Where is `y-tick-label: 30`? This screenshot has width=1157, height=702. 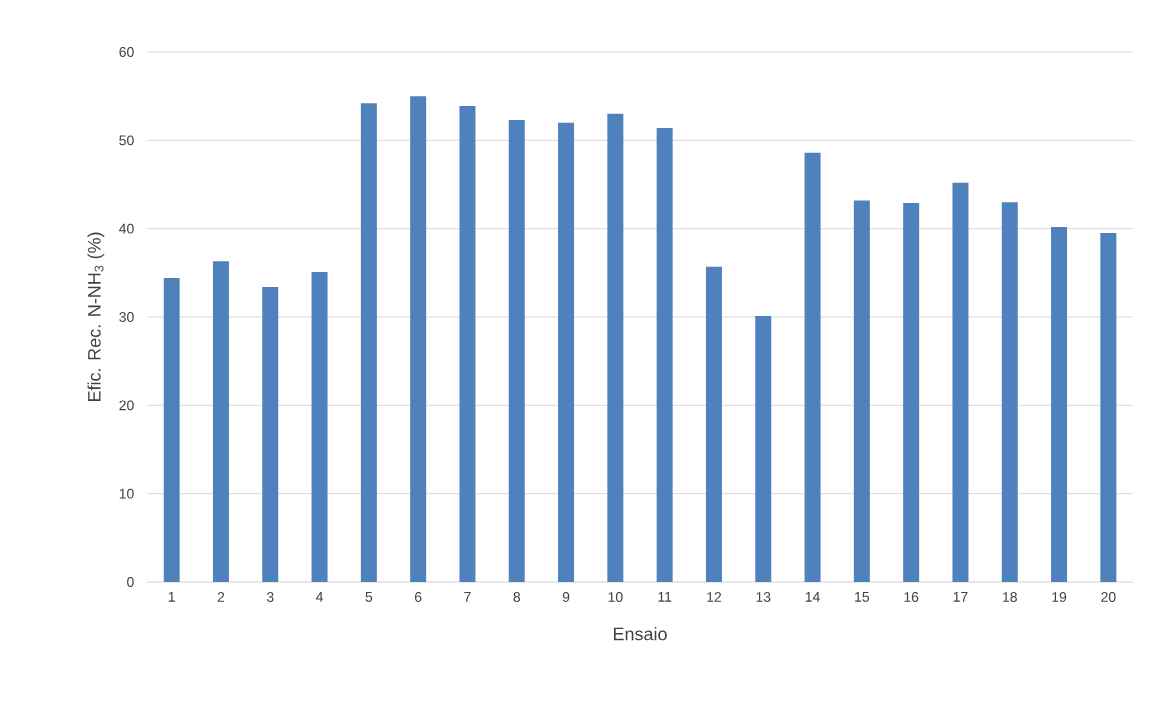 y-tick-label: 30 is located at coordinates (126, 317).